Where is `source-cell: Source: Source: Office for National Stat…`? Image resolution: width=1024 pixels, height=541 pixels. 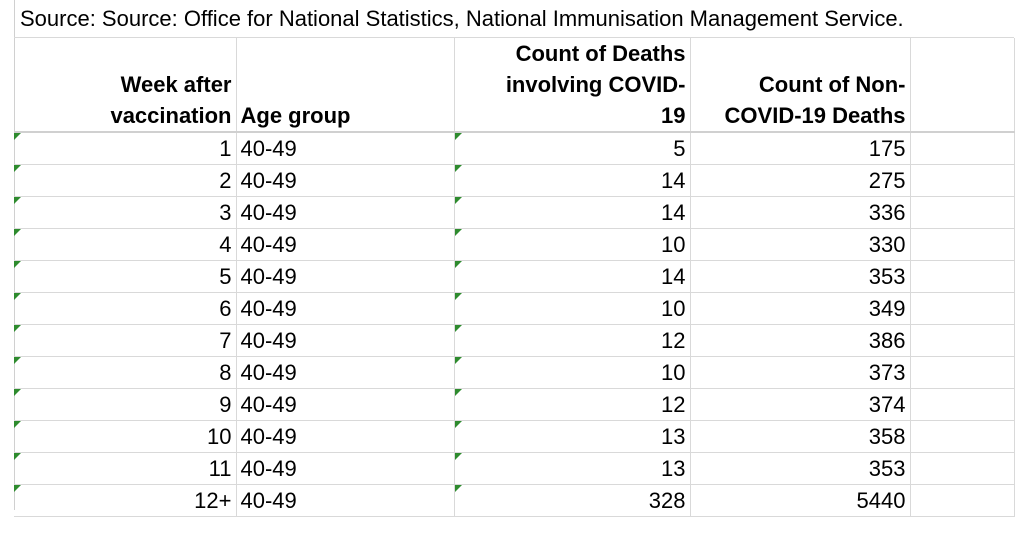 source-cell: Source: Source: Office for National Stat… is located at coordinates (514, 19).